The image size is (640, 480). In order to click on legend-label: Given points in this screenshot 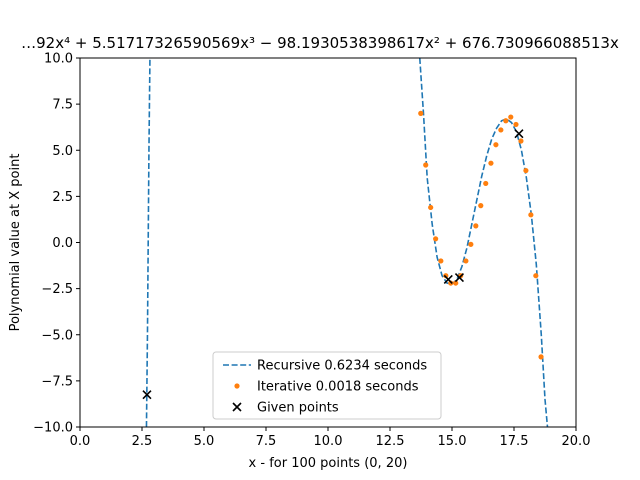, I will do `click(298, 408)`.